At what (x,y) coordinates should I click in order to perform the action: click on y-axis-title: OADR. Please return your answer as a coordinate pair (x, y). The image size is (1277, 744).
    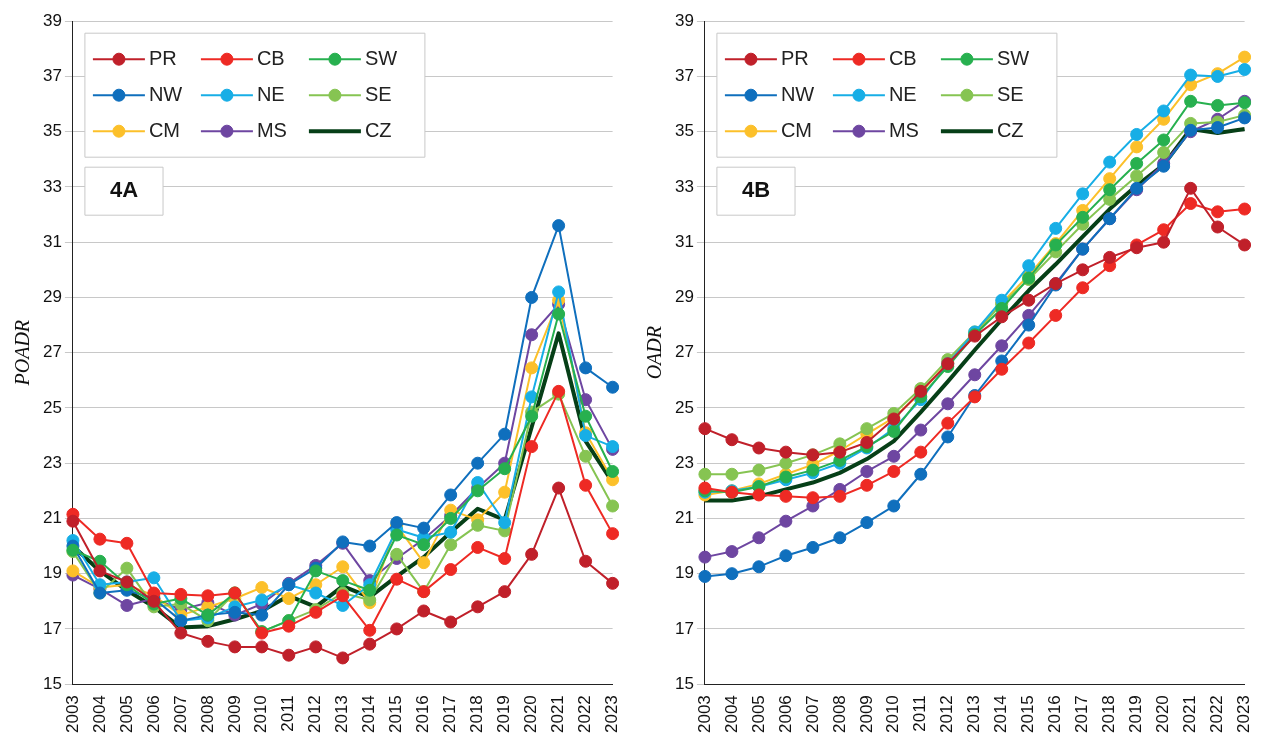
    Looking at the image, I should click on (654, 353).